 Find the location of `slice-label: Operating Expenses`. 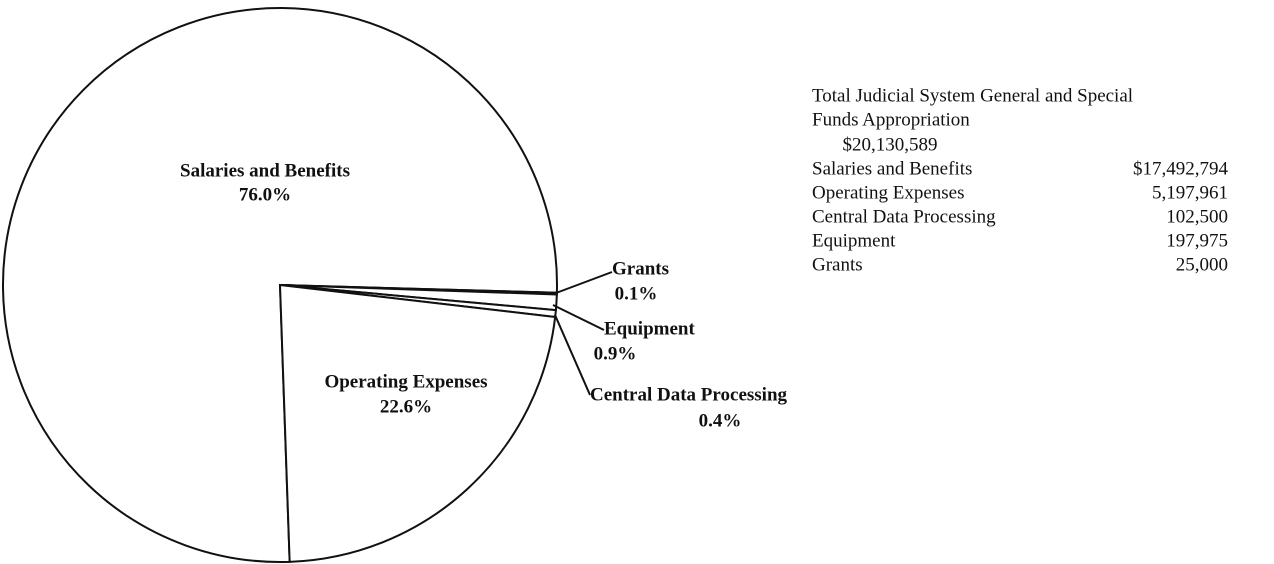

slice-label: Operating Expenses is located at coordinates (405, 381).